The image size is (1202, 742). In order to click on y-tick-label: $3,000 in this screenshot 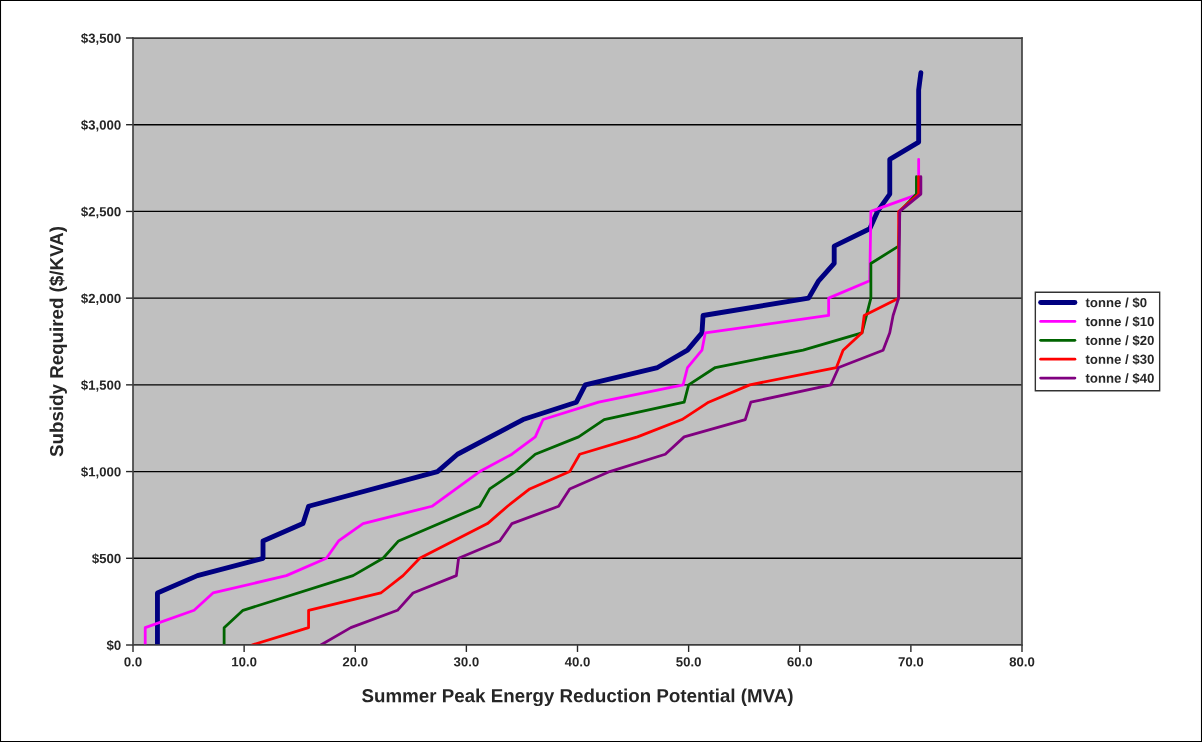, I will do `click(101, 125)`.